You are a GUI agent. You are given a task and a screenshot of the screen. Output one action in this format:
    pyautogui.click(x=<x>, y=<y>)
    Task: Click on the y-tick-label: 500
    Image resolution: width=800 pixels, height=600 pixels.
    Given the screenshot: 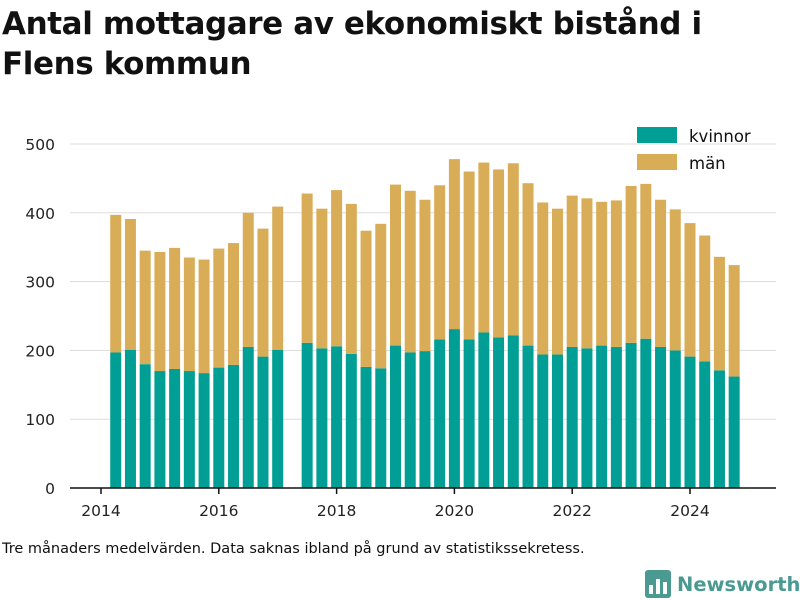 What is the action you would take?
    pyautogui.click(x=40, y=145)
    